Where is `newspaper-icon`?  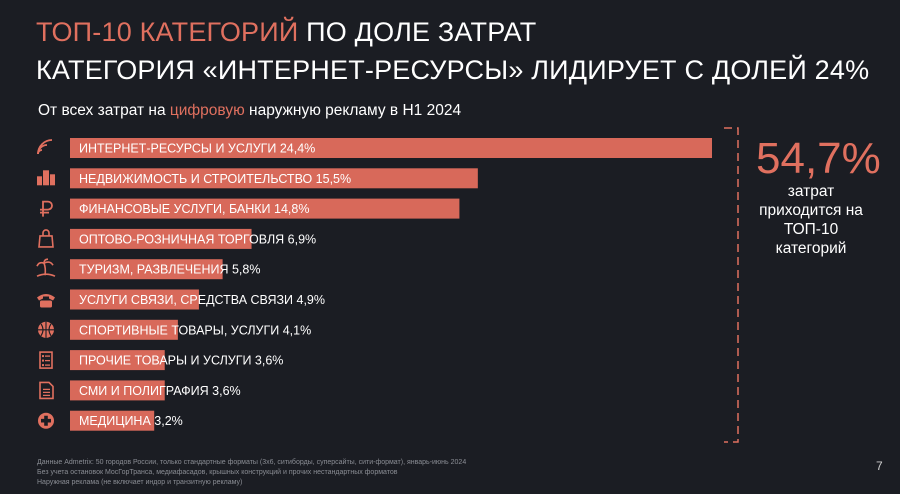
newspaper-icon is located at coordinates (46, 390).